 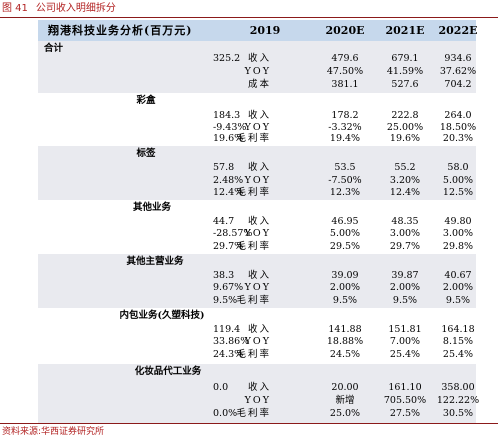 I want to click on value-2021e: 12.4%, so click(x=405, y=192).